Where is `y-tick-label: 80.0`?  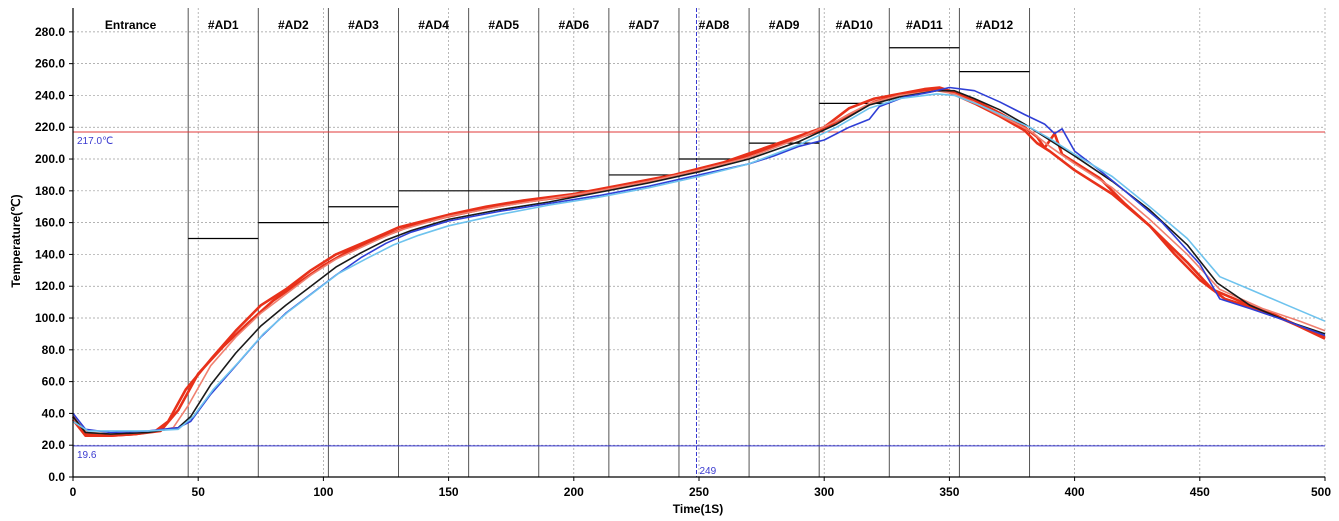
y-tick-label: 80.0 is located at coordinates (54, 350).